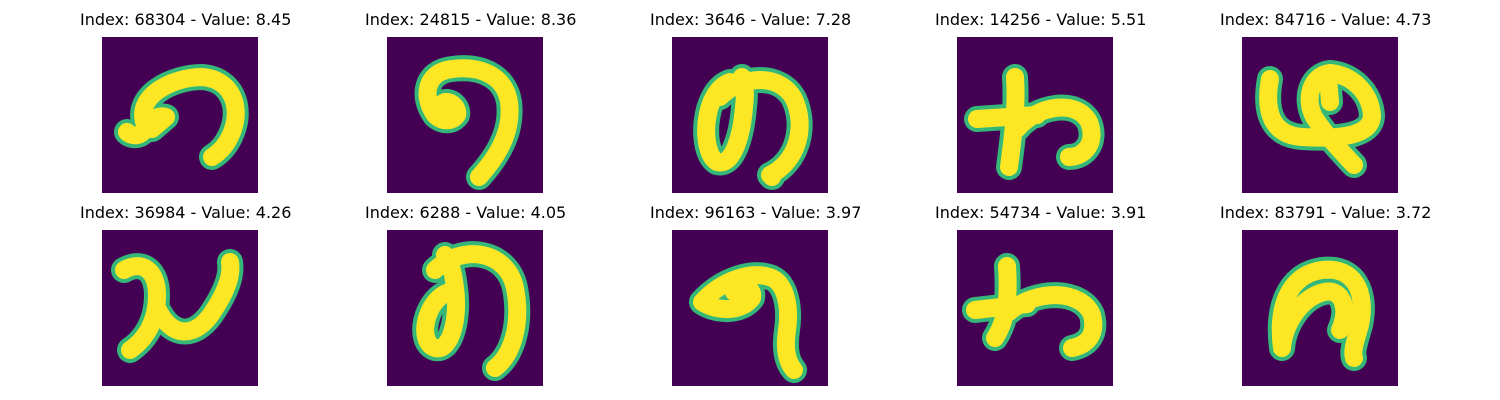 The width and height of the screenshot is (1500, 400). I want to click on panel-title: Index: 68304 - Value: 8.45, so click(186, 19).